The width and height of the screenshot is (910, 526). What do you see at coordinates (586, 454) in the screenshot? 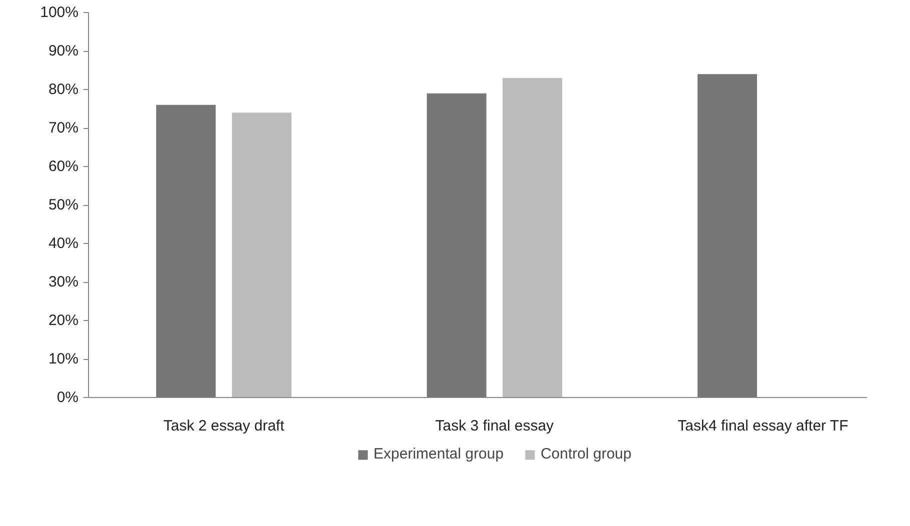
I see `legend-label: Control group` at bounding box center [586, 454].